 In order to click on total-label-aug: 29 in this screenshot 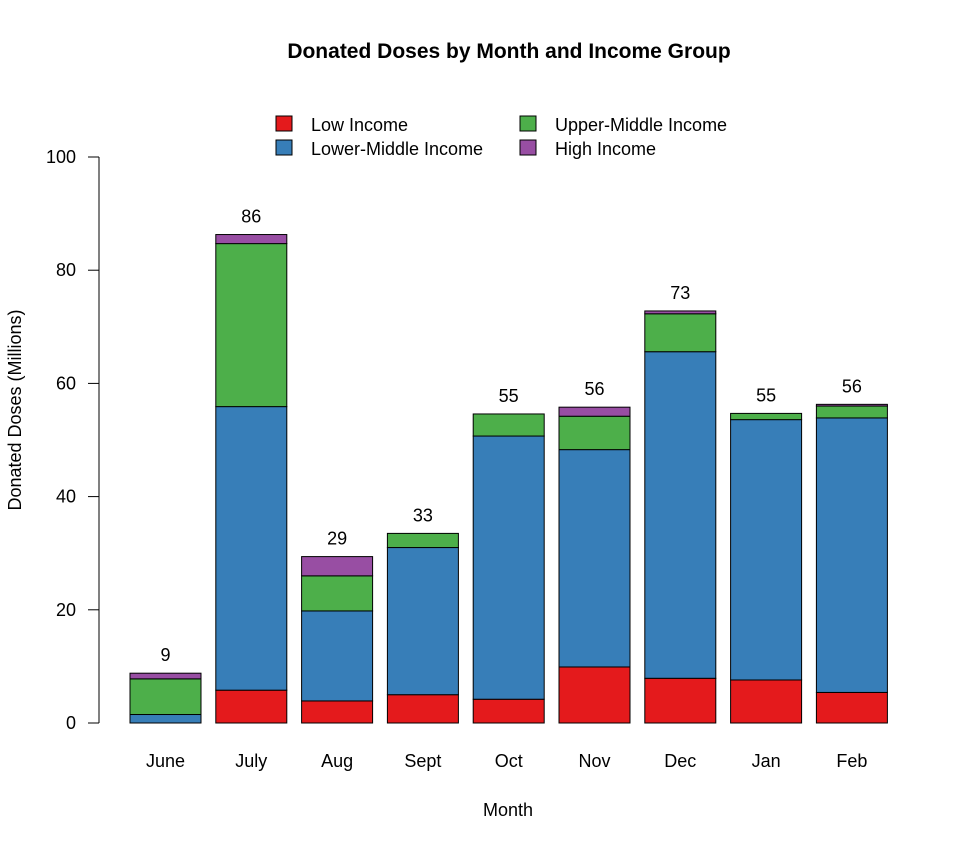, I will do `click(337, 539)`.